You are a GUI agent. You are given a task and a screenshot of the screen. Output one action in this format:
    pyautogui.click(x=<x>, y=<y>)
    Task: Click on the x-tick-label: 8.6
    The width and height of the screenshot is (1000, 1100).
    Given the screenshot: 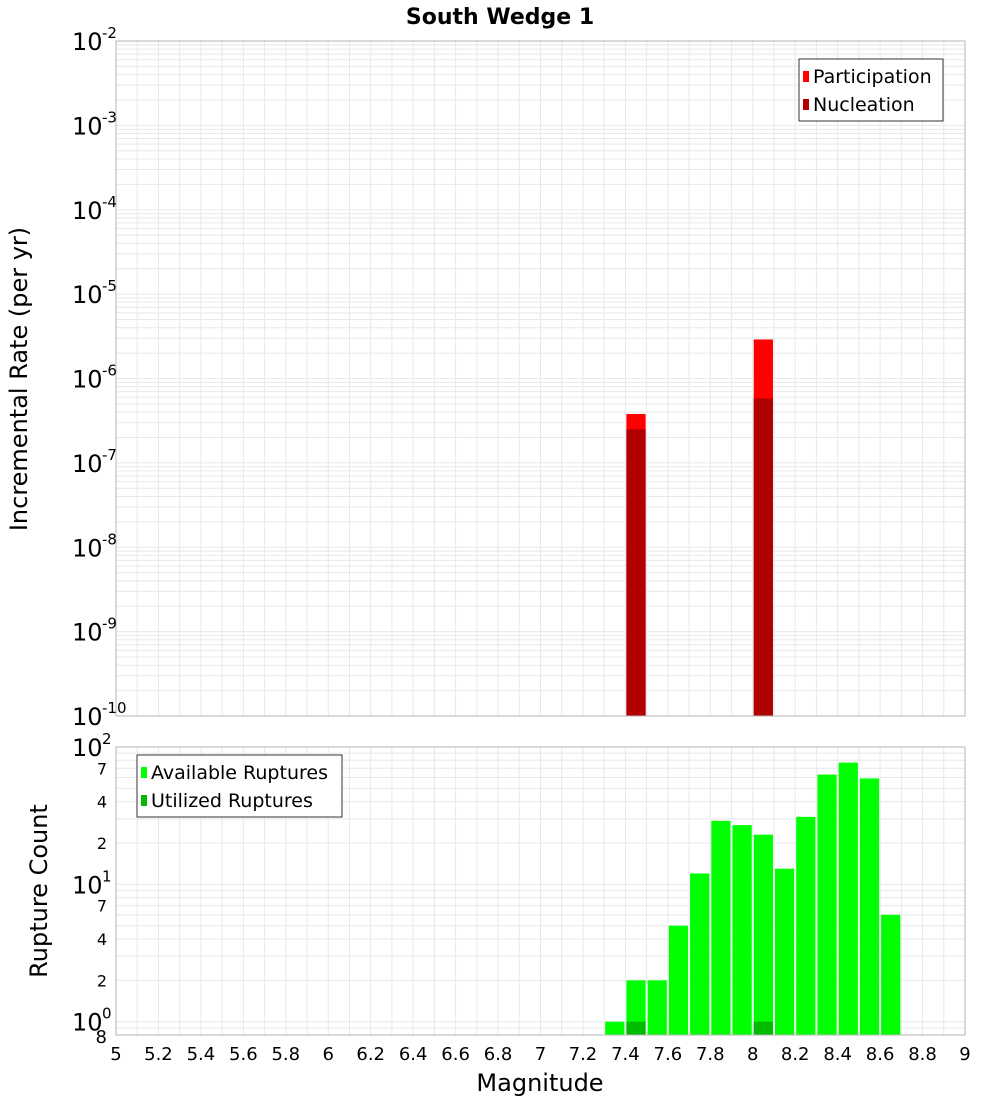 What is the action you would take?
    pyautogui.click(x=880, y=1054)
    